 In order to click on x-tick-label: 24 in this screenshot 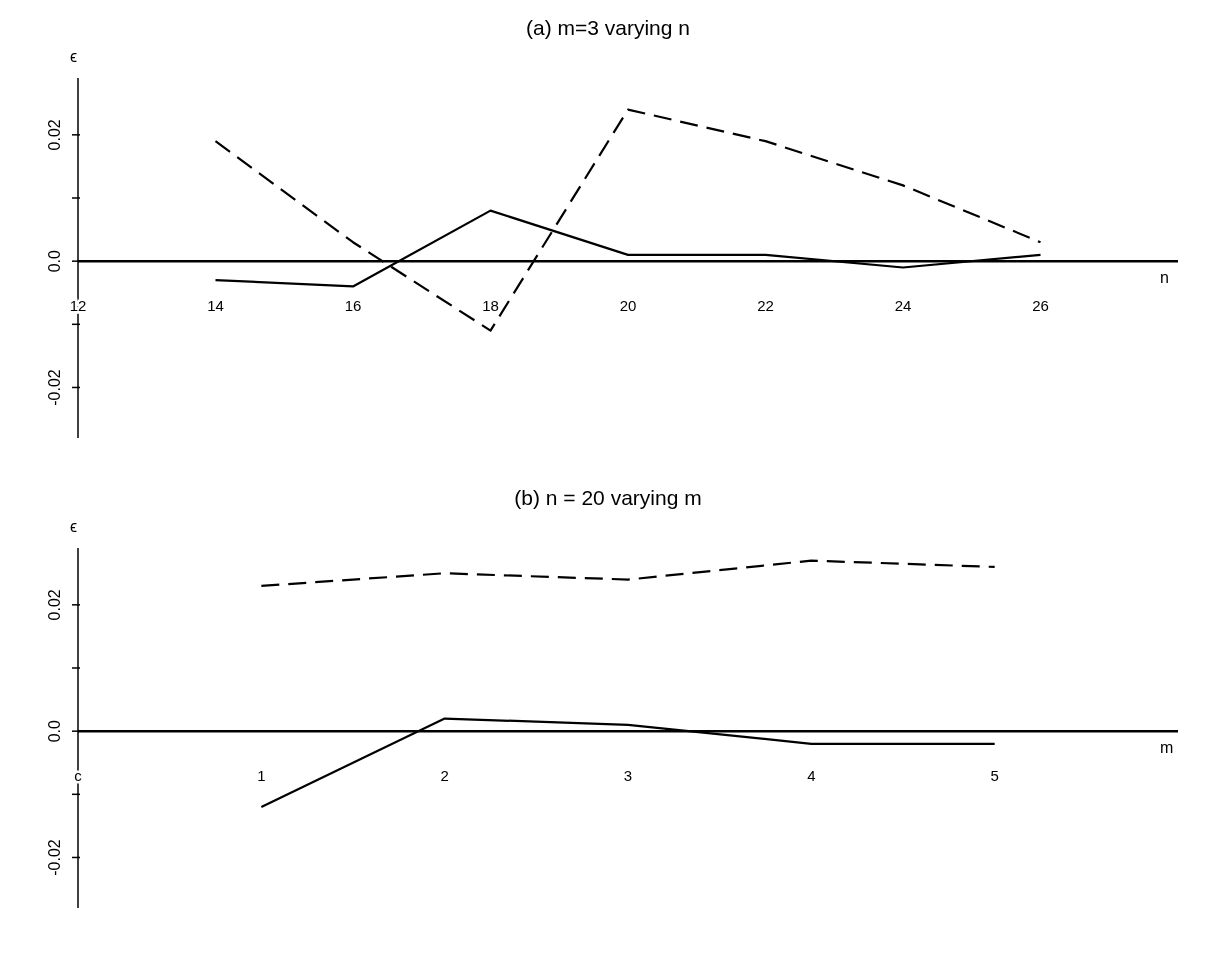, I will do `click(903, 306)`.